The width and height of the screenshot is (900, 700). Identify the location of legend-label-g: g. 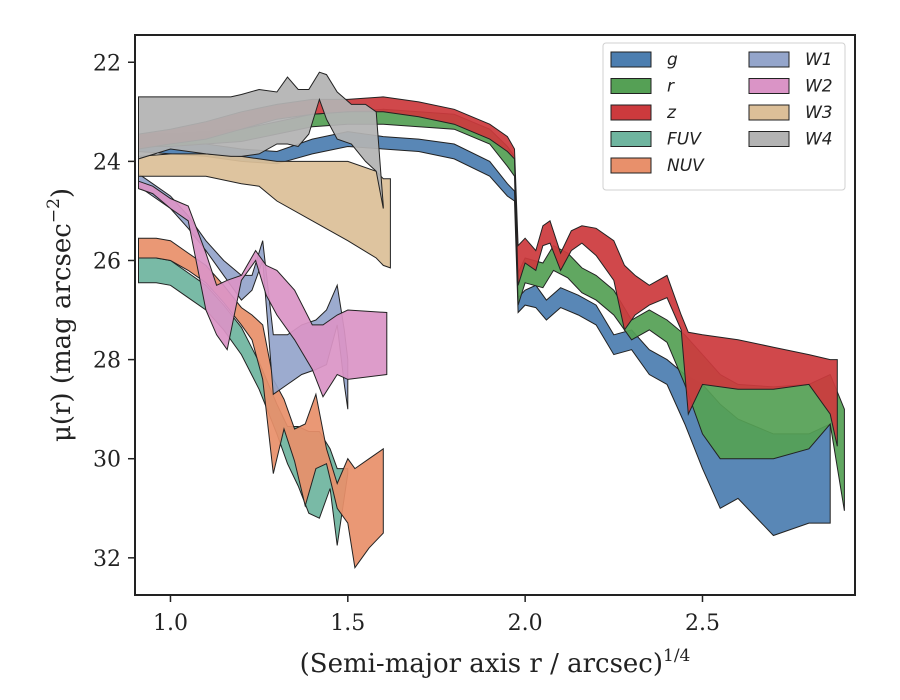
(672, 60).